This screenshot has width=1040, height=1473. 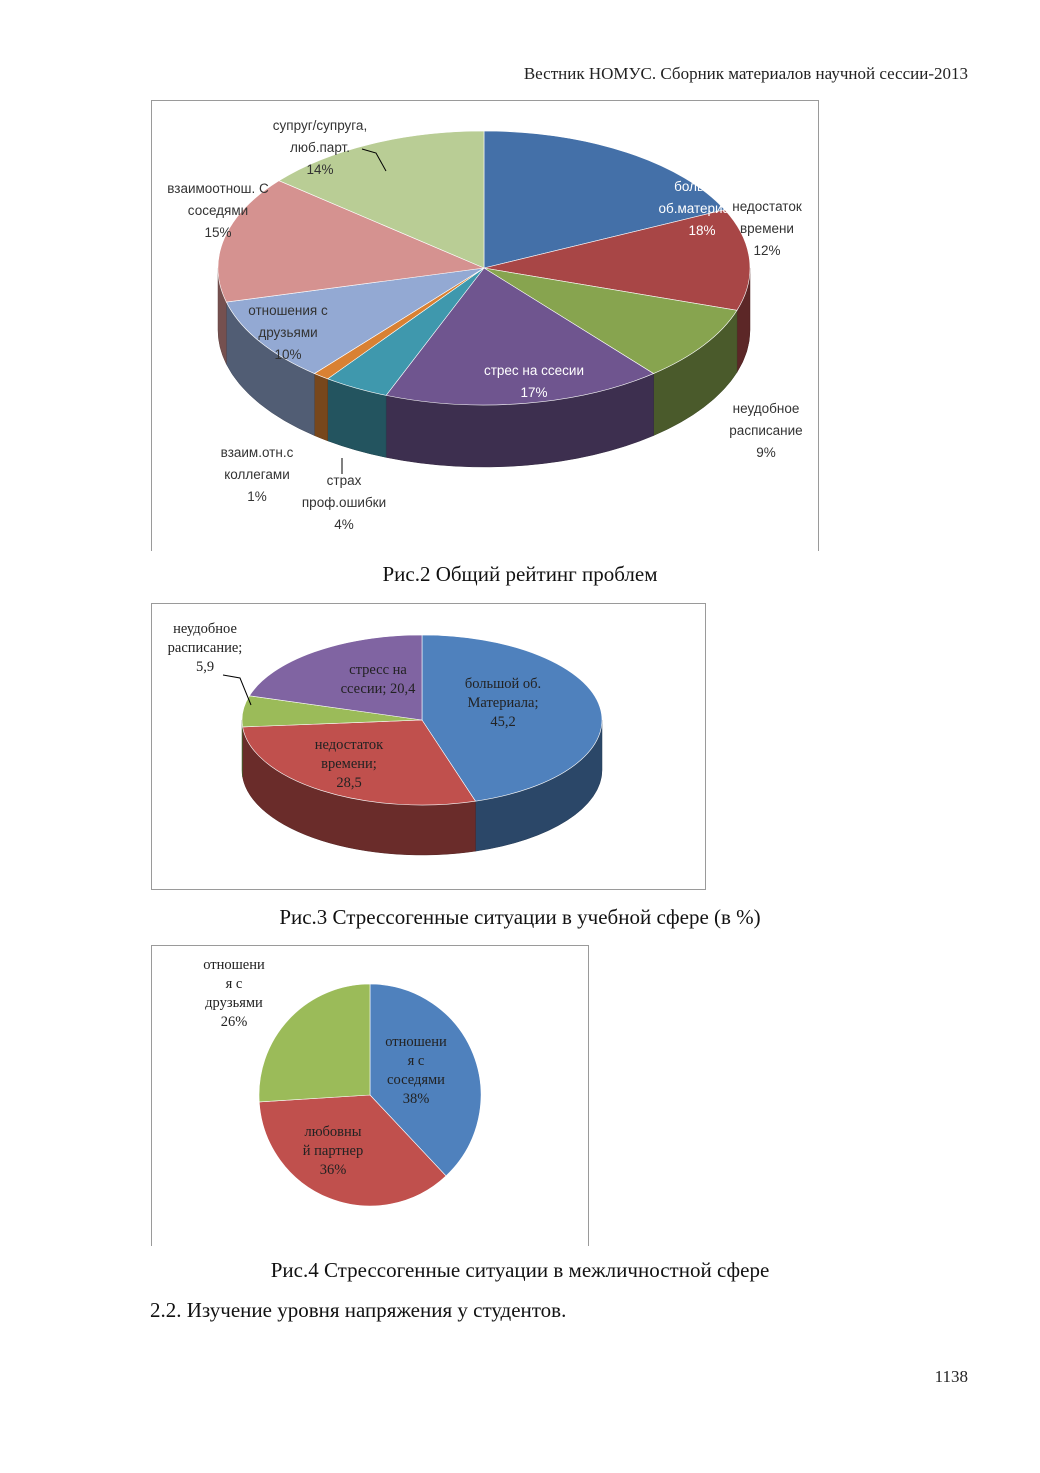 I want to click on fig2-label-0: большой об.материала 18%, so click(x=702, y=208).